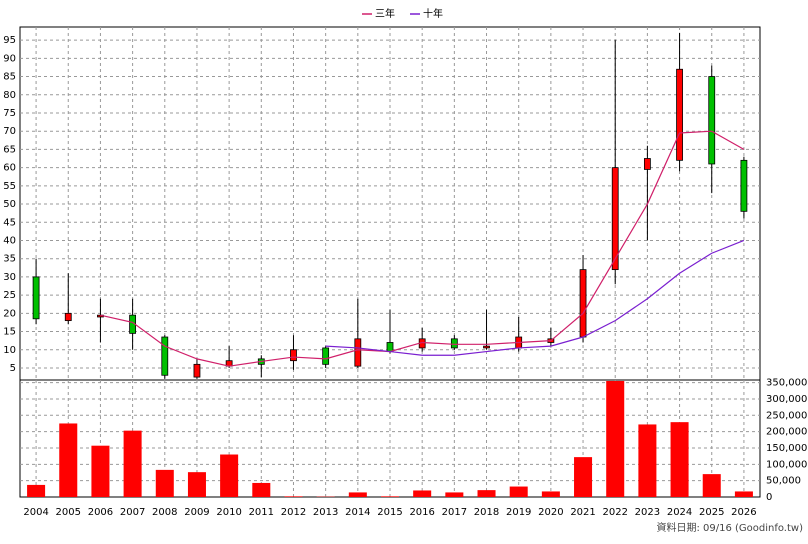 This screenshot has width=808, height=544. Describe the element at coordinates (9, 131) in the screenshot. I see `y-tick-label: 70` at that location.